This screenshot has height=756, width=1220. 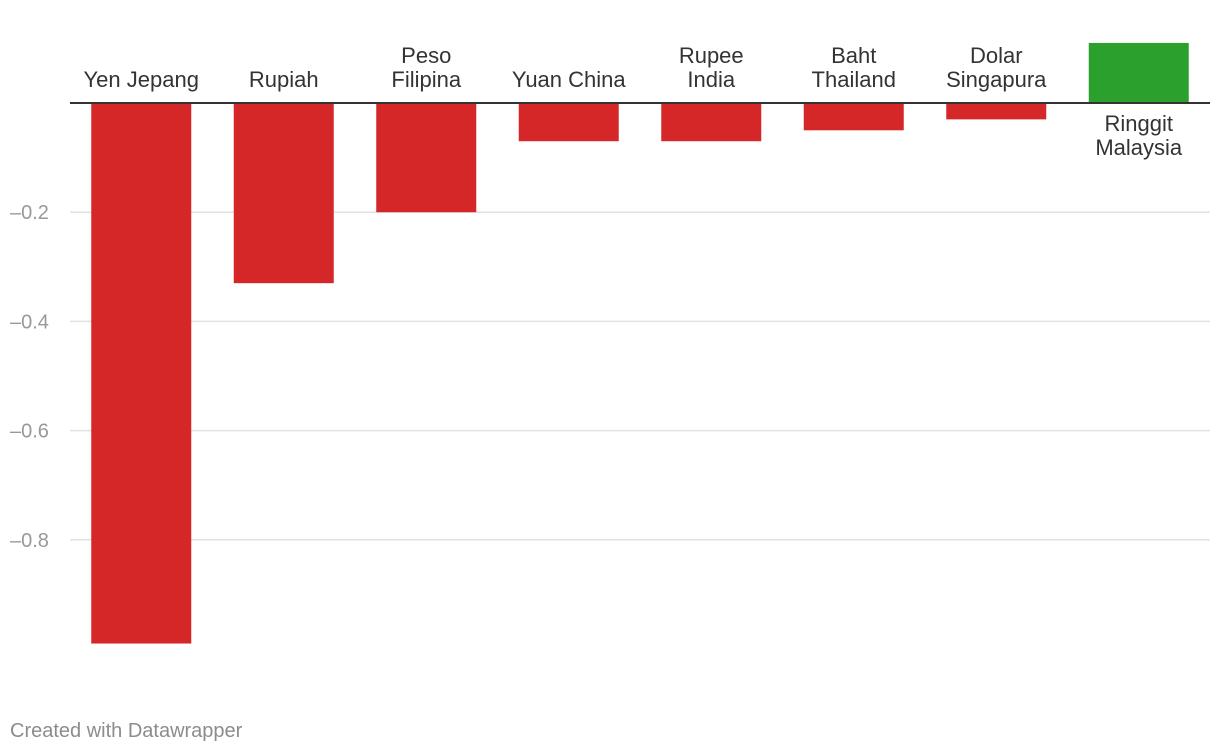 What do you see at coordinates (29, 432) in the screenshot?
I see `y-tick-label: –0.6` at bounding box center [29, 432].